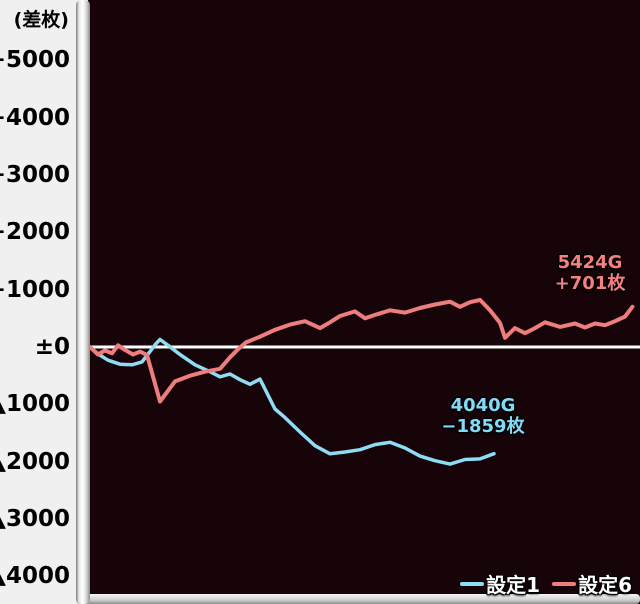  Describe the element at coordinates (590, 262) in the screenshot. I see `annotation-set6-games: 5424G` at that location.